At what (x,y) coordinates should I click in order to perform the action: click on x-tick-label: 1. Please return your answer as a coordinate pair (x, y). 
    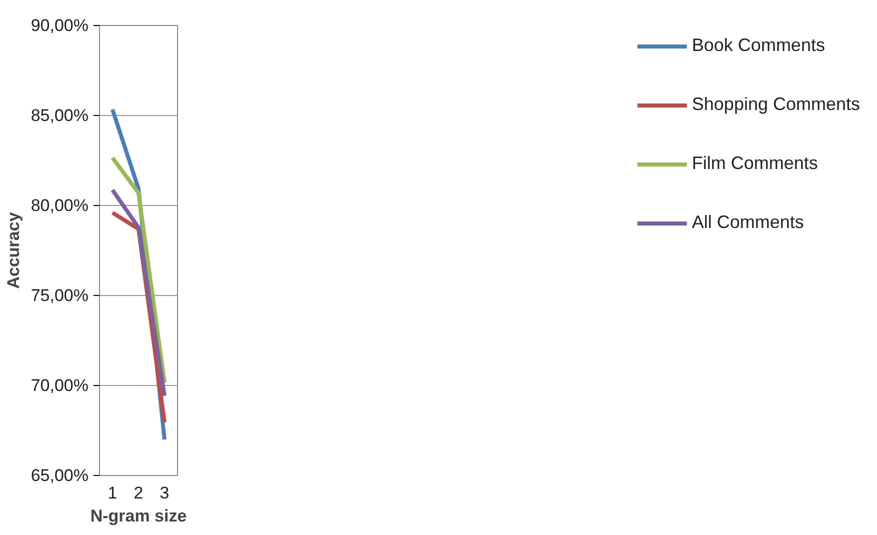
    Looking at the image, I should click on (113, 493).